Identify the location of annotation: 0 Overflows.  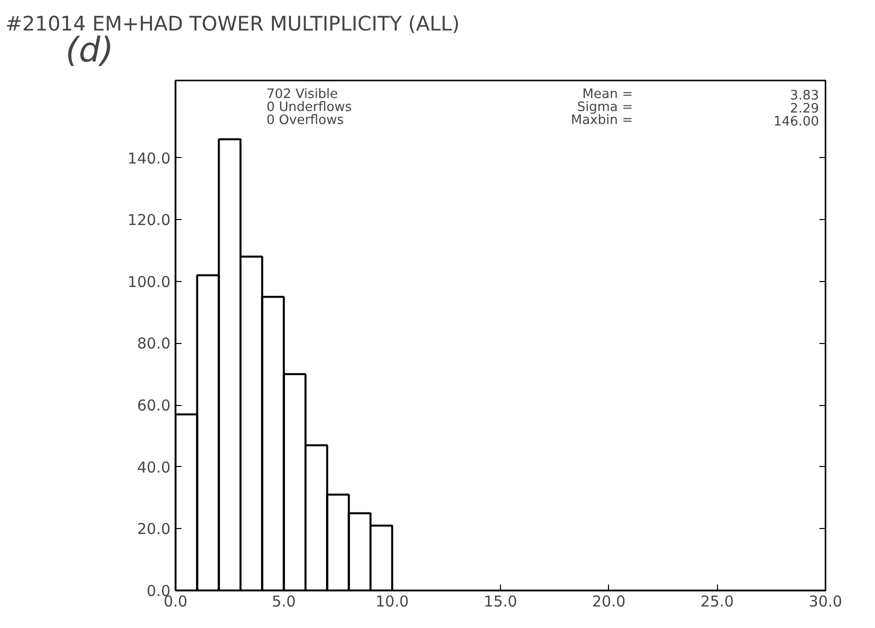
(305, 120).